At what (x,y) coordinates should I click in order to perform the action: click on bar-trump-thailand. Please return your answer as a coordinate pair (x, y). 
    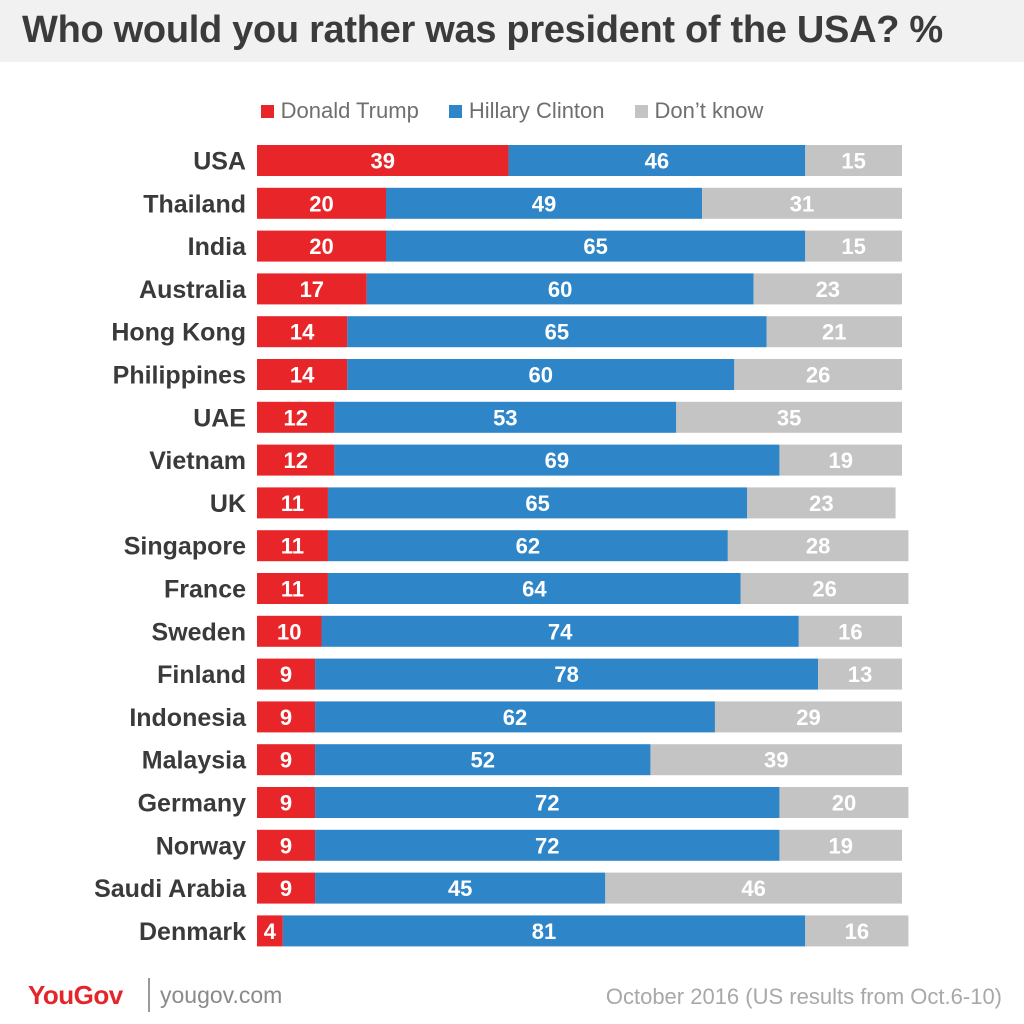
    Looking at the image, I should click on (321, 203).